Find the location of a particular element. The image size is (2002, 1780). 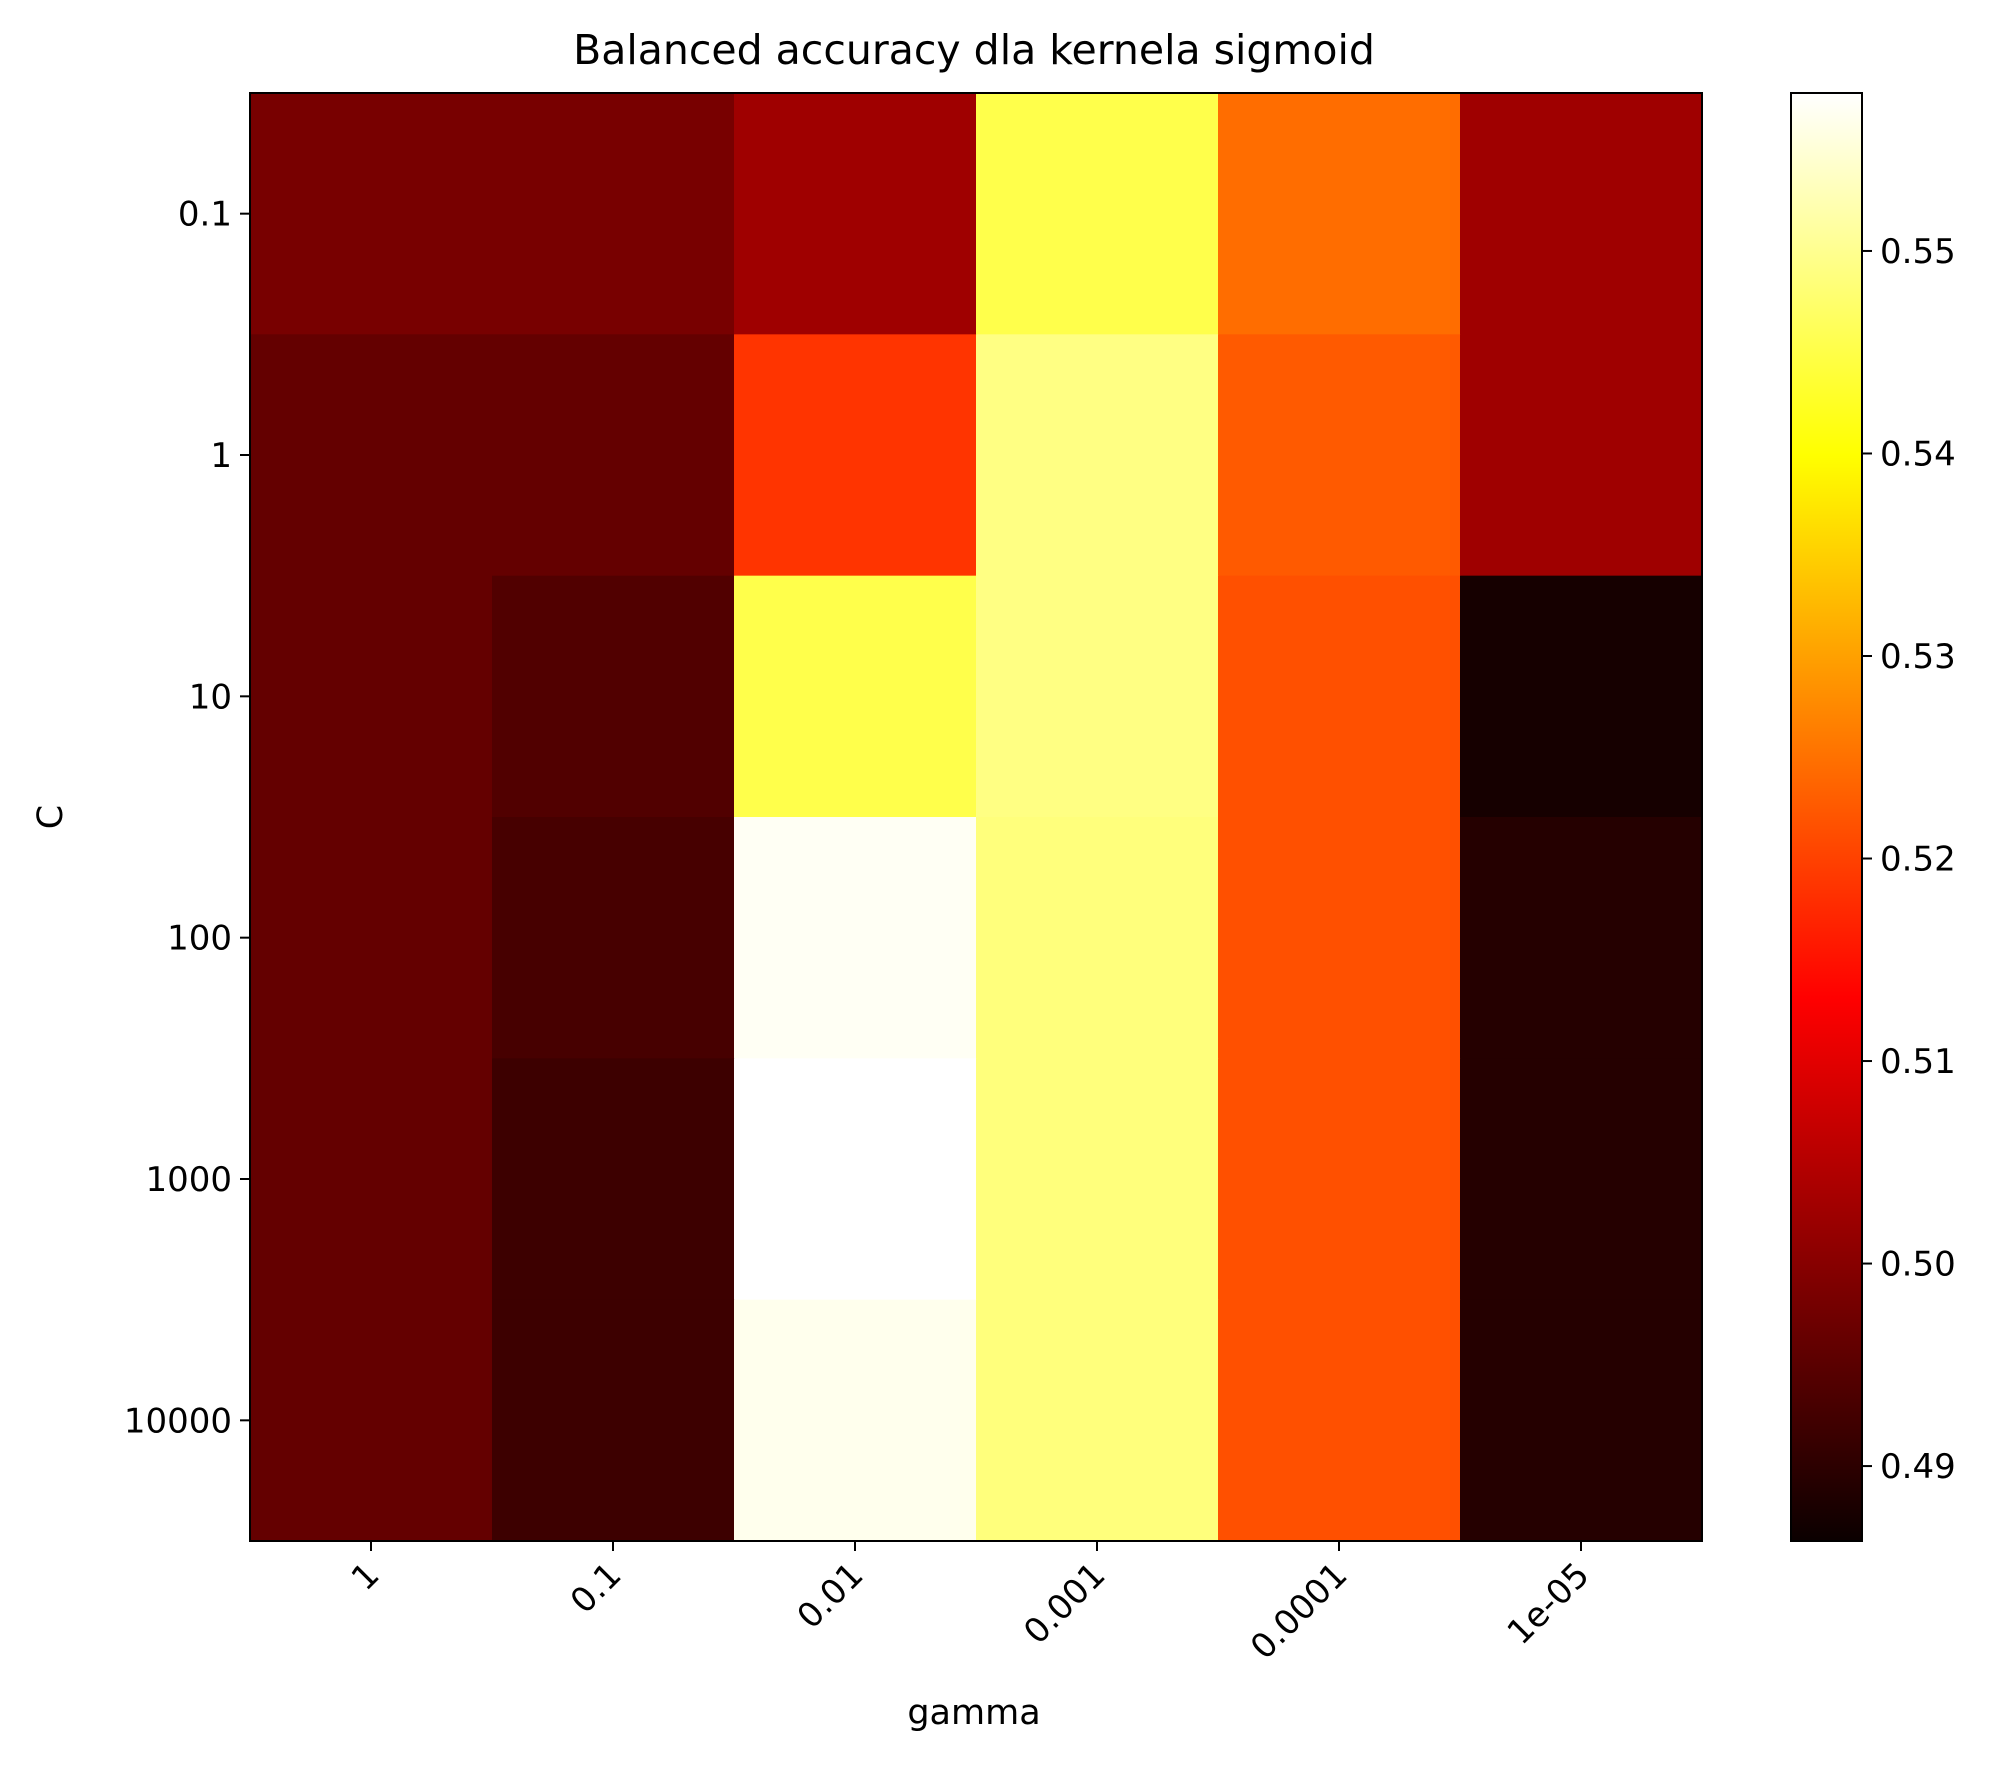

y-tick-label: 0.1 is located at coordinates (205, 215).